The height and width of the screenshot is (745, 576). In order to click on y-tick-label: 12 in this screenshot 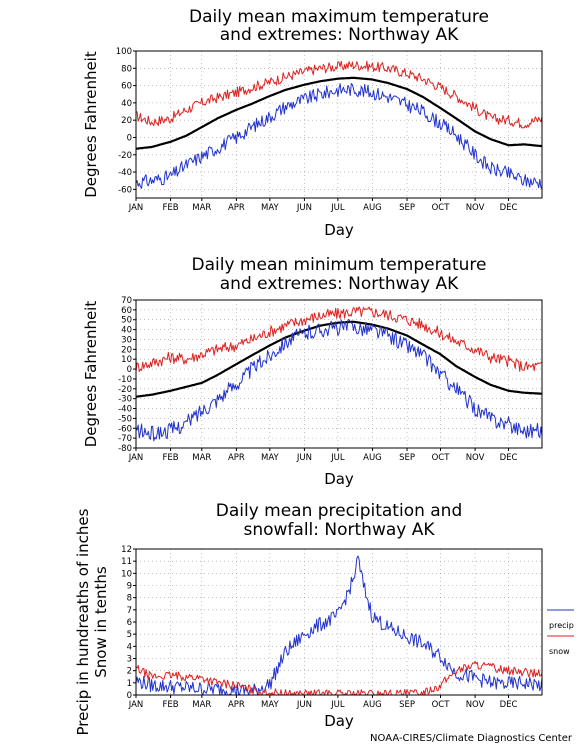, I will do `click(126, 550)`.